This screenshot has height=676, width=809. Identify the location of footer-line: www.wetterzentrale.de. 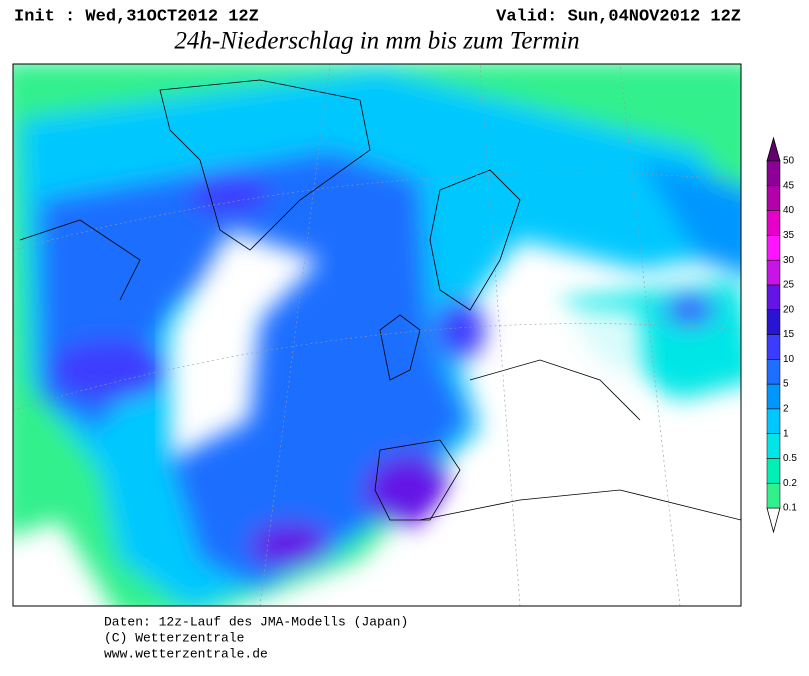
(186, 653).